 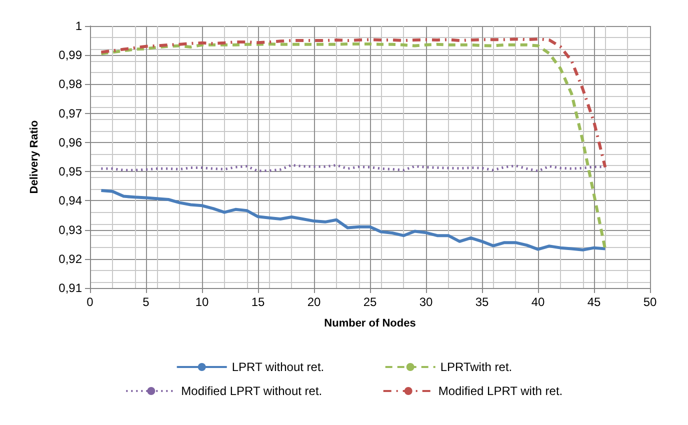 I want to click on legend-label: Modified LPRT without ret., so click(x=251, y=391).